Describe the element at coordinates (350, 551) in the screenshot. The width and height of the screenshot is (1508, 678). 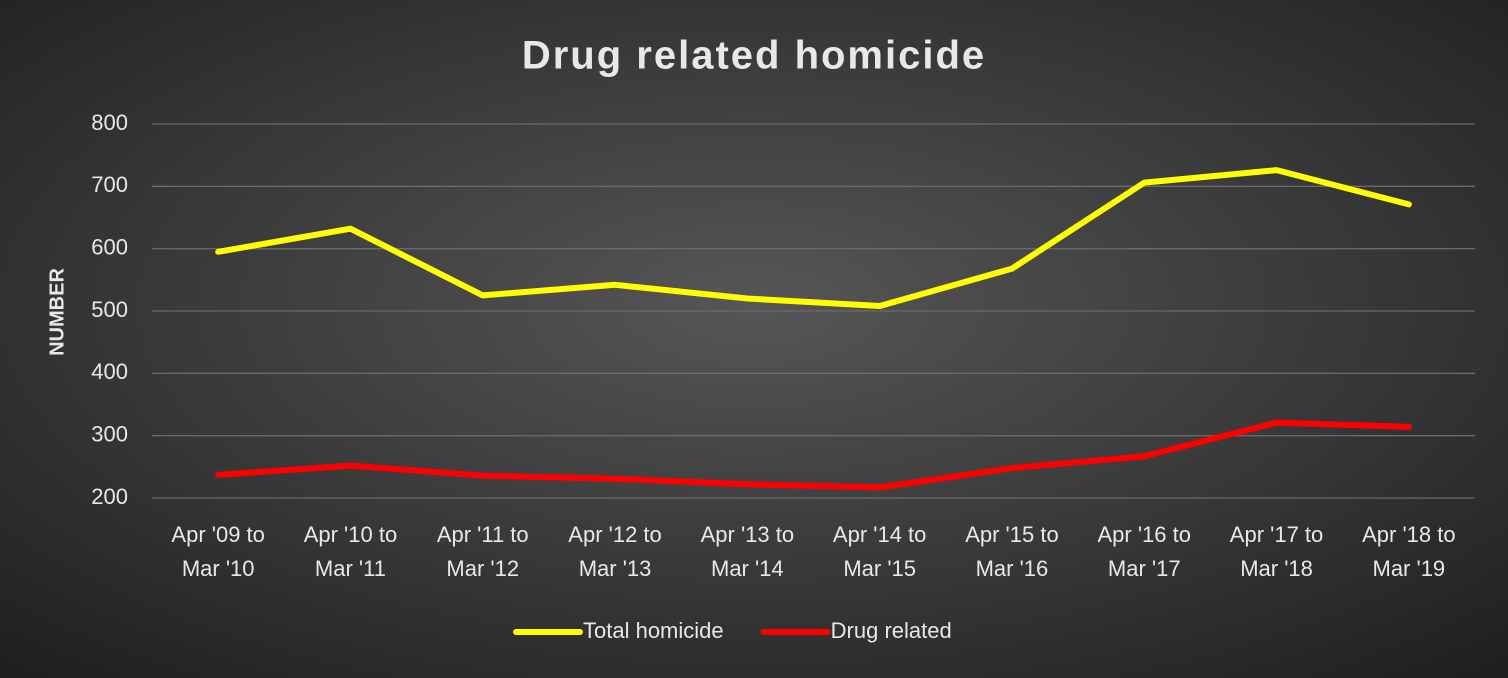
I see `x-tick-label: Apr '10 to Mar '11` at that location.